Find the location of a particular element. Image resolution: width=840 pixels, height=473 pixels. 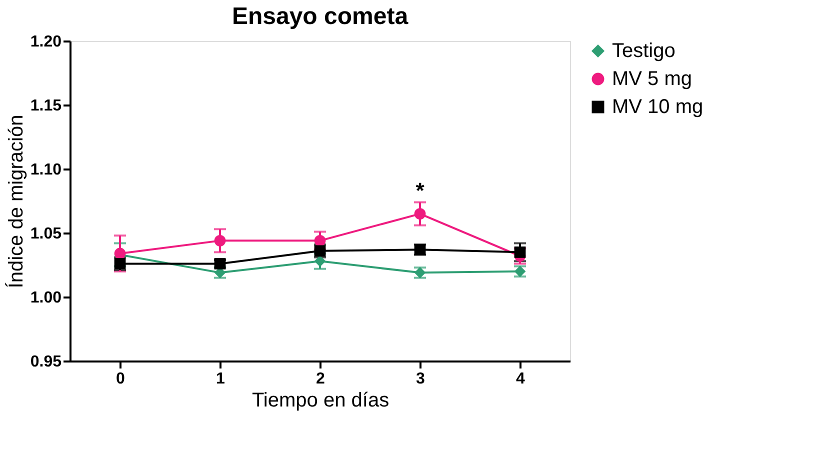

y-tick-label: 1.15 is located at coordinates (46, 106).